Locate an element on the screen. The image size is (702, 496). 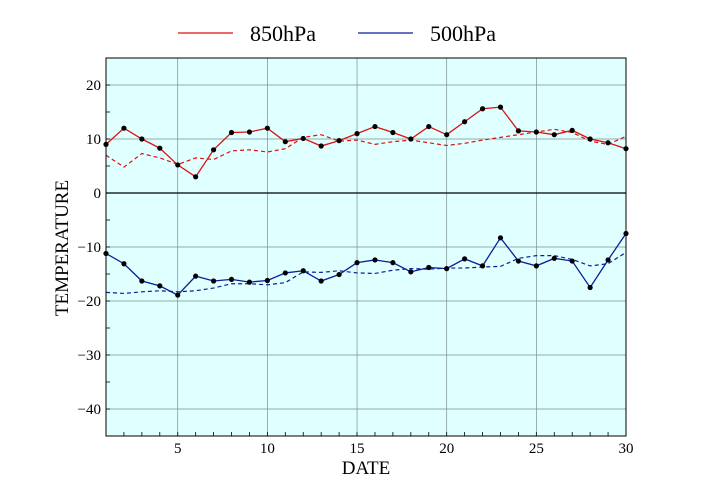
y-tick-label-0: 20 is located at coordinates (93, 86).